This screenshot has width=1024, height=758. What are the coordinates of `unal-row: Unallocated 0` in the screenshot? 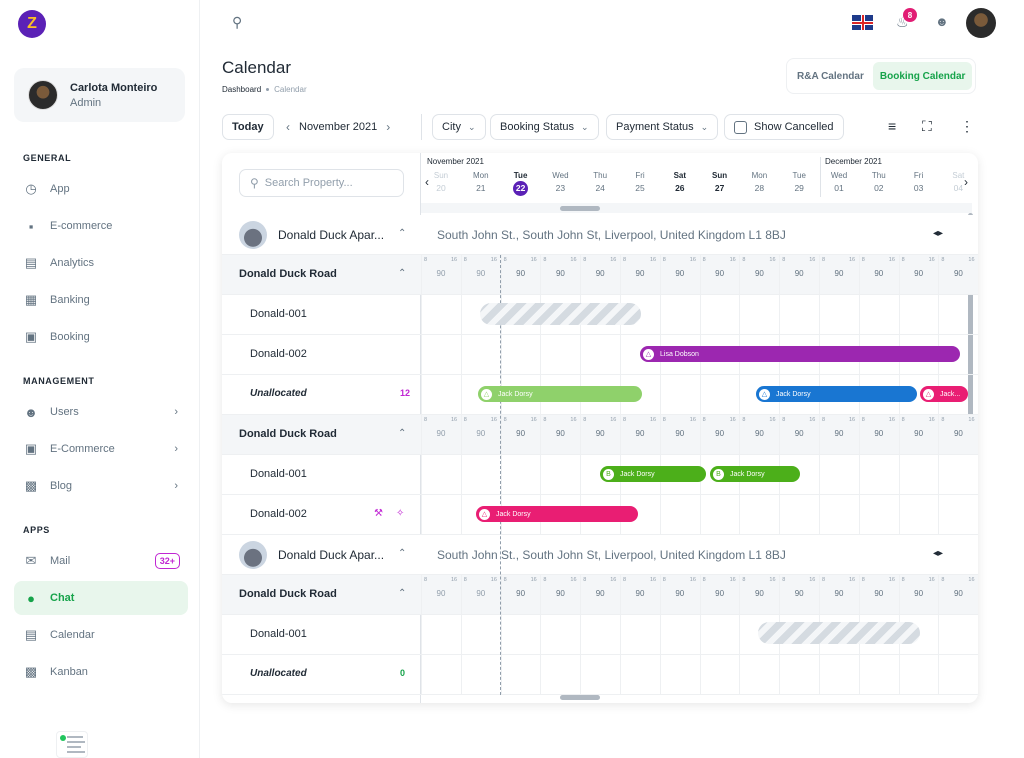 It's located at (600, 675).